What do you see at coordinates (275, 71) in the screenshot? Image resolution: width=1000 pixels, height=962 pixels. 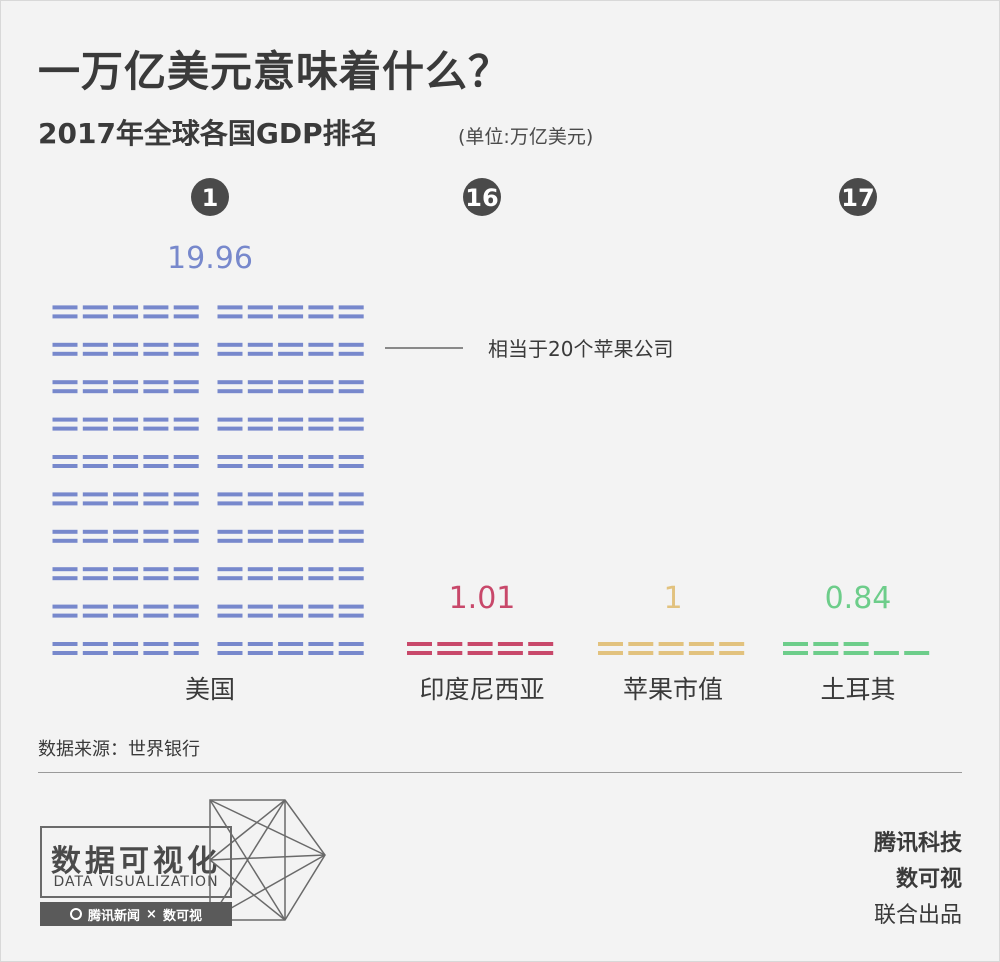 I see `page-title: 一万亿美元意味着什么？` at bounding box center [275, 71].